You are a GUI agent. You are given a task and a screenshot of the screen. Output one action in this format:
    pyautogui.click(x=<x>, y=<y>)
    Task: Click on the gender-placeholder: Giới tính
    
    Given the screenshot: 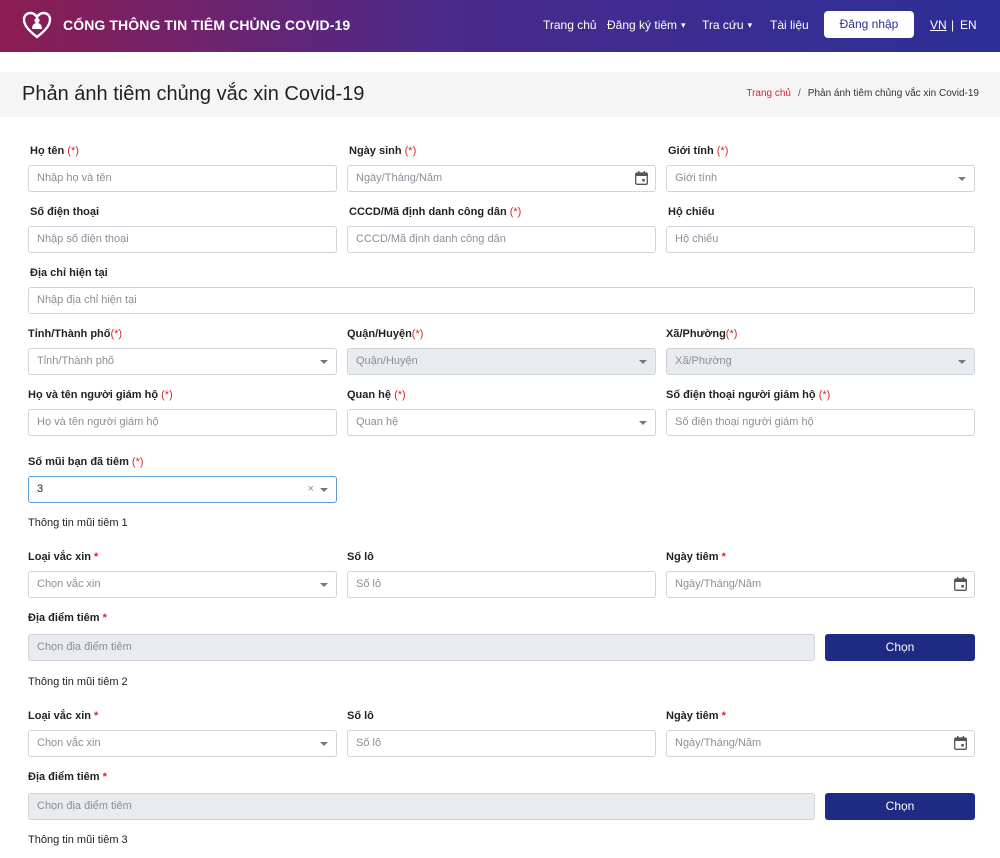 What is the action you would take?
    pyautogui.click(x=696, y=178)
    